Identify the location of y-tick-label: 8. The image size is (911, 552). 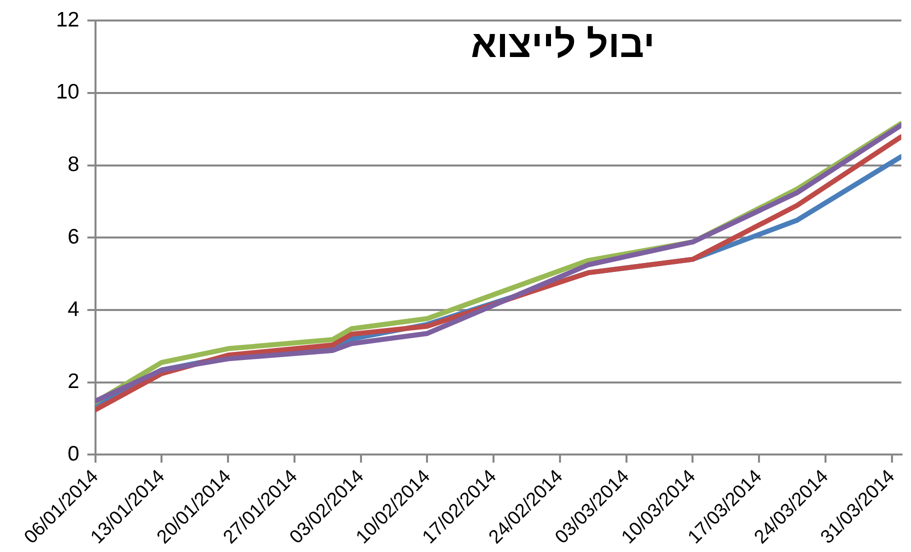
(74, 164).